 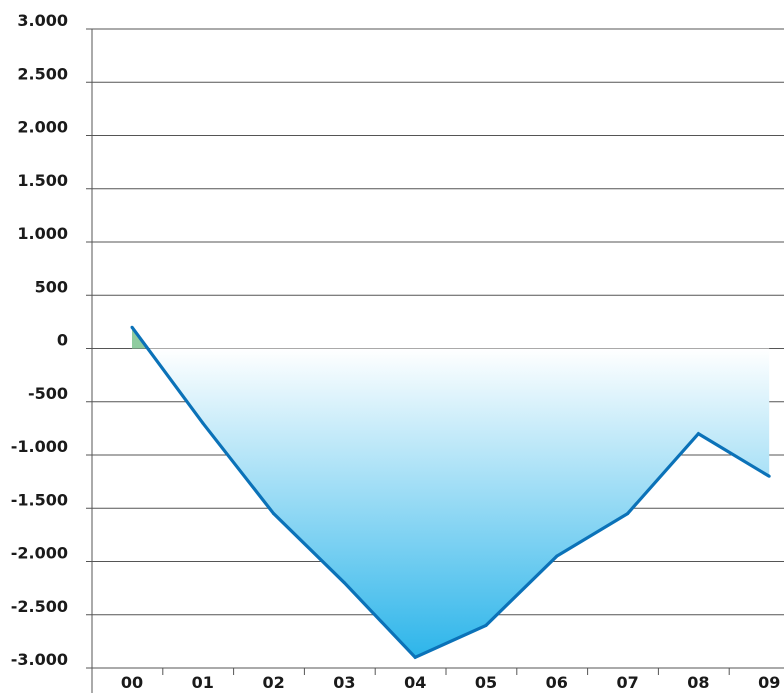 What do you see at coordinates (39, 499) in the screenshot?
I see `y-tick-label: -1.500` at bounding box center [39, 499].